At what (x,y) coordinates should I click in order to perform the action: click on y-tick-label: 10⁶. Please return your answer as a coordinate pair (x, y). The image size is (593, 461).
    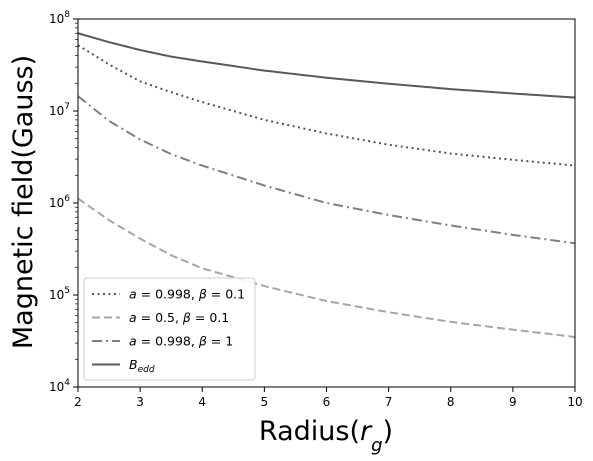
    Looking at the image, I should click on (59, 202).